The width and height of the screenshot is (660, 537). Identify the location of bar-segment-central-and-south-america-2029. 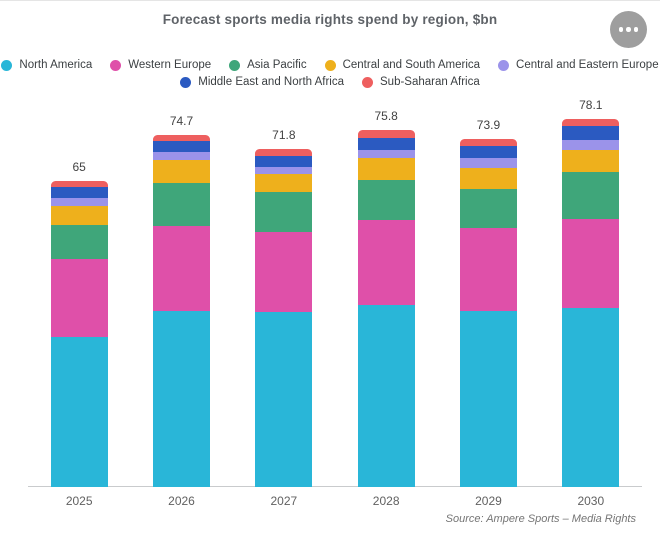
(488, 178).